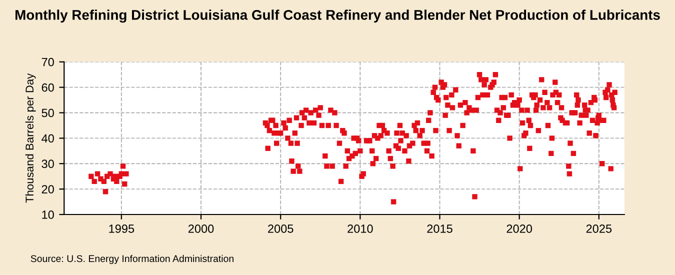 This screenshot has width=675, height=275. I want to click on x-tick-label: 2025, so click(599, 228).